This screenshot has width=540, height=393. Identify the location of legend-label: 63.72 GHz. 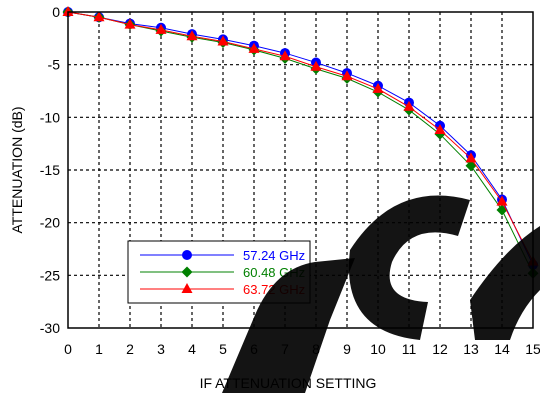
(274, 289).